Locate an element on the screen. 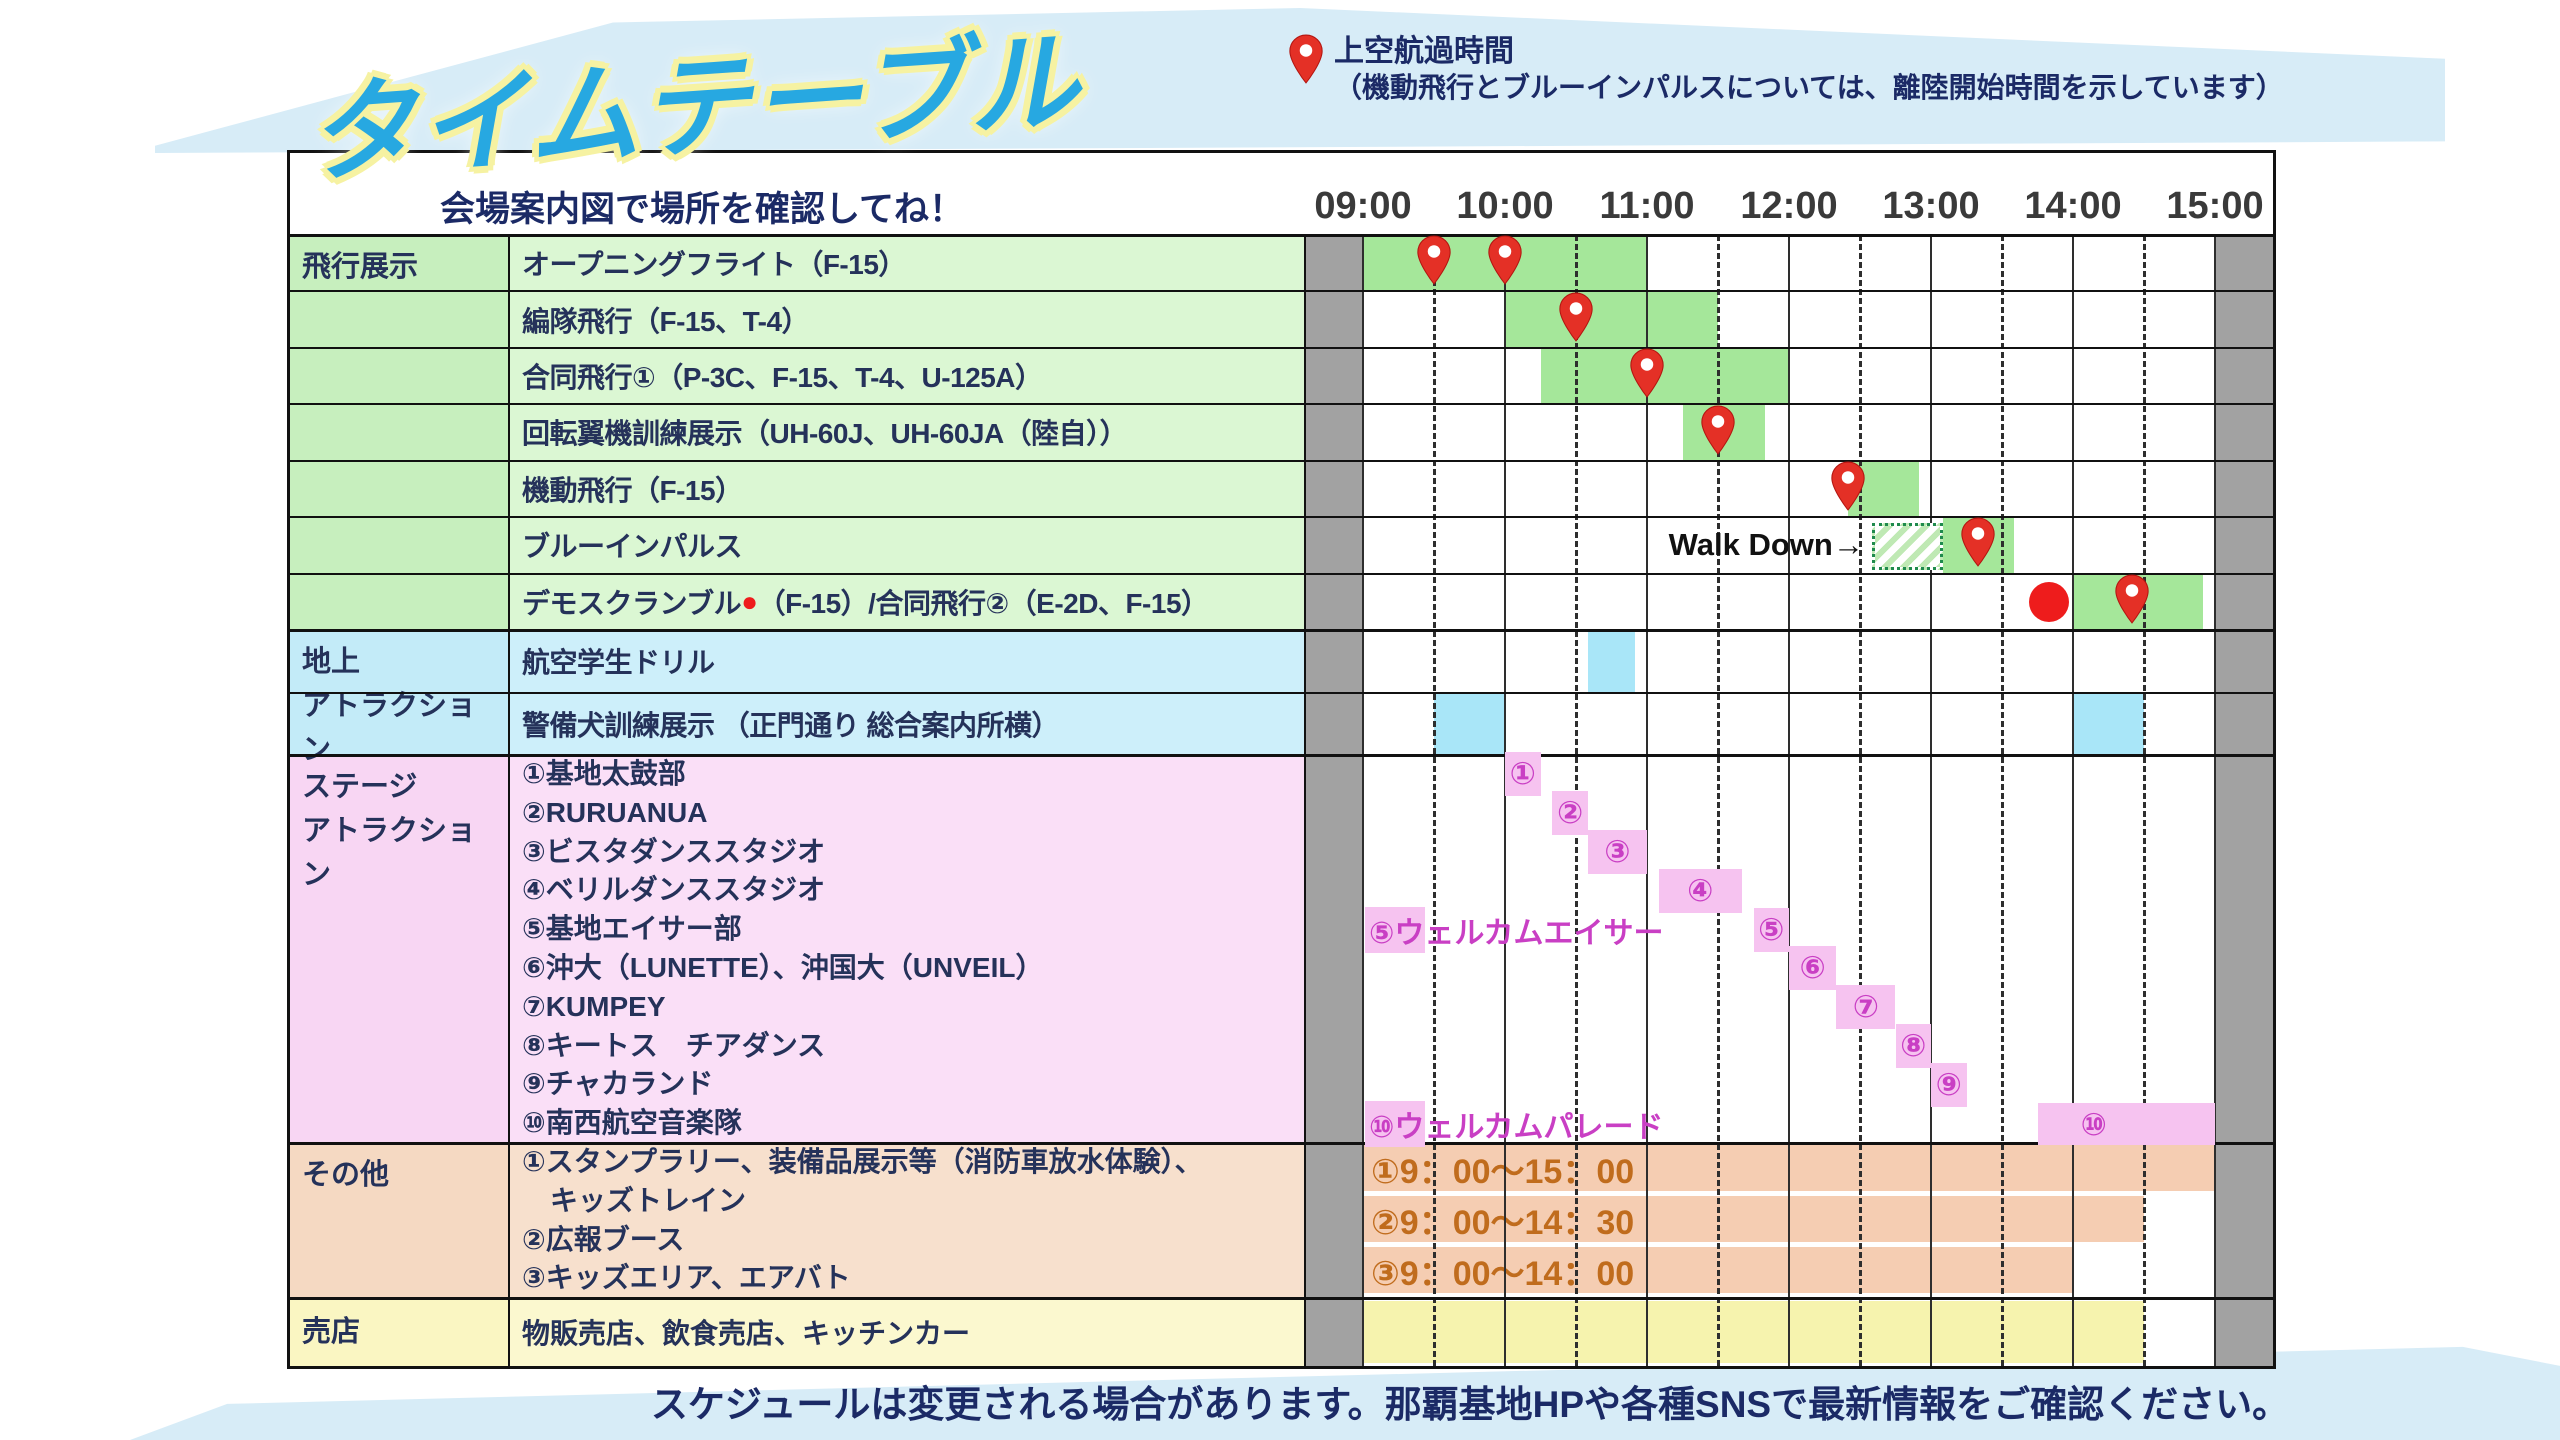 The image size is (2560, 1440). stage-wide-bar-label: ⑩ is located at coordinates (2093, 1124).